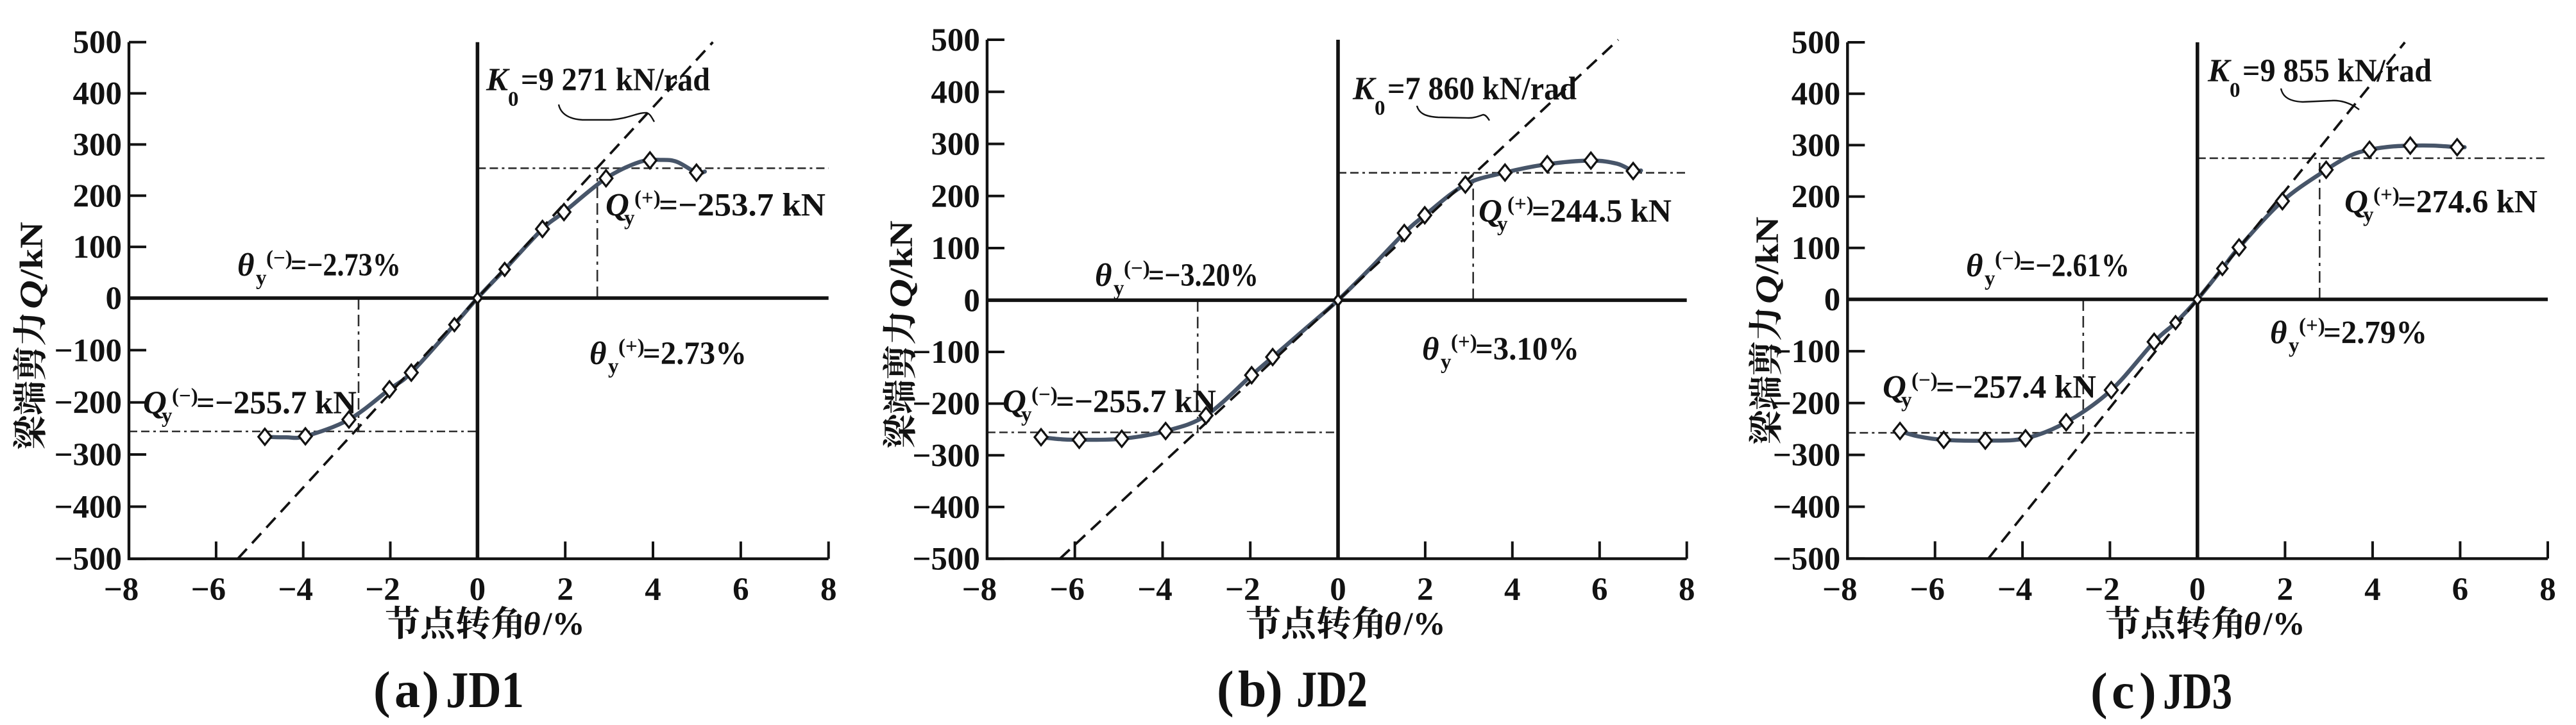 Image resolution: width=2576 pixels, height=725 pixels. Describe the element at coordinates (88, 560) in the screenshot. I see `svg-text: −500` at that location.